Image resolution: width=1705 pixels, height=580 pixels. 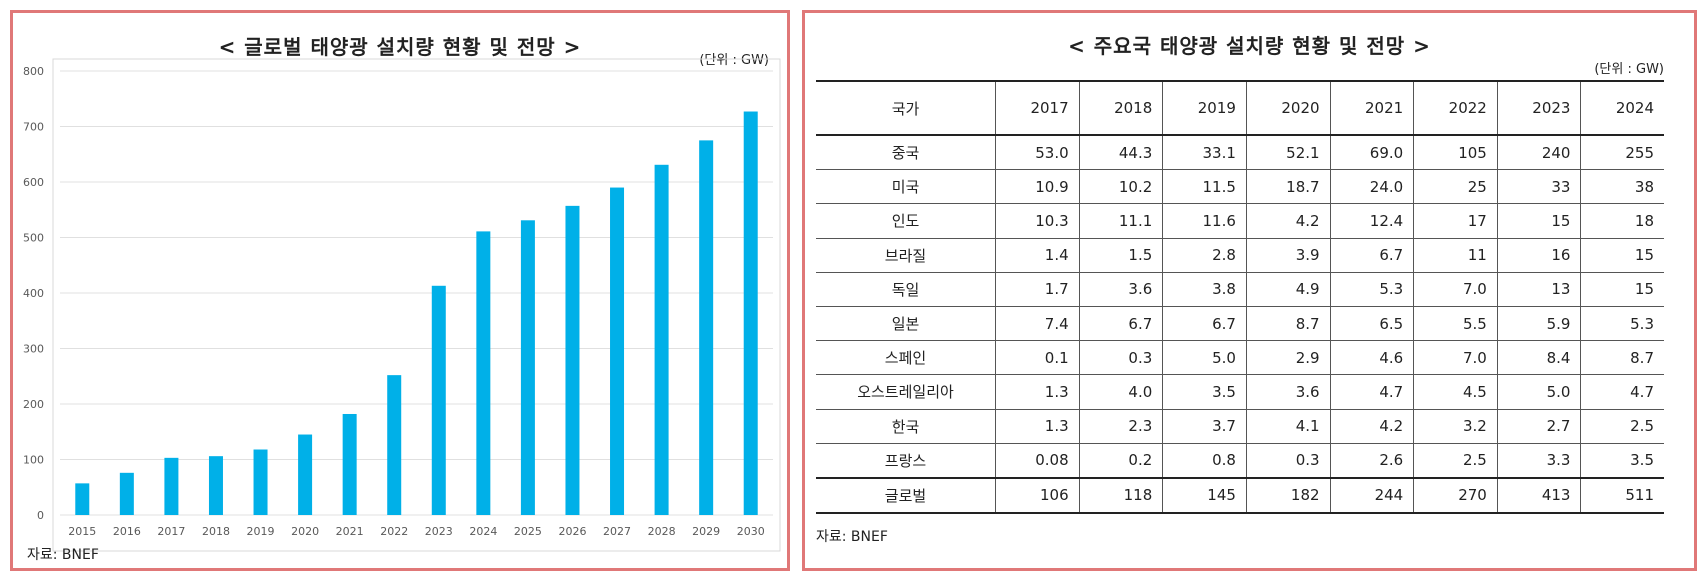 What do you see at coordinates (1455, 392) in the screenshot?
I see `install-value: 4.5` at bounding box center [1455, 392].